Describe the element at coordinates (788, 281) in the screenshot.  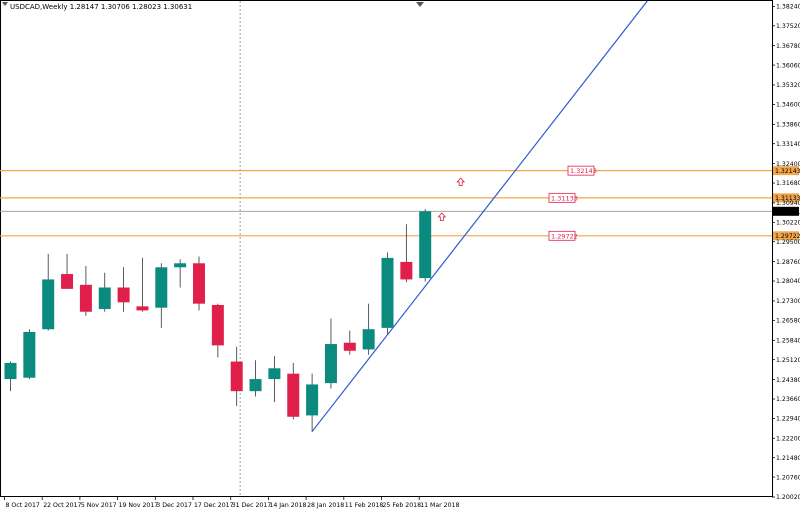
I see `y-axis-label: 1.28040` at that location.